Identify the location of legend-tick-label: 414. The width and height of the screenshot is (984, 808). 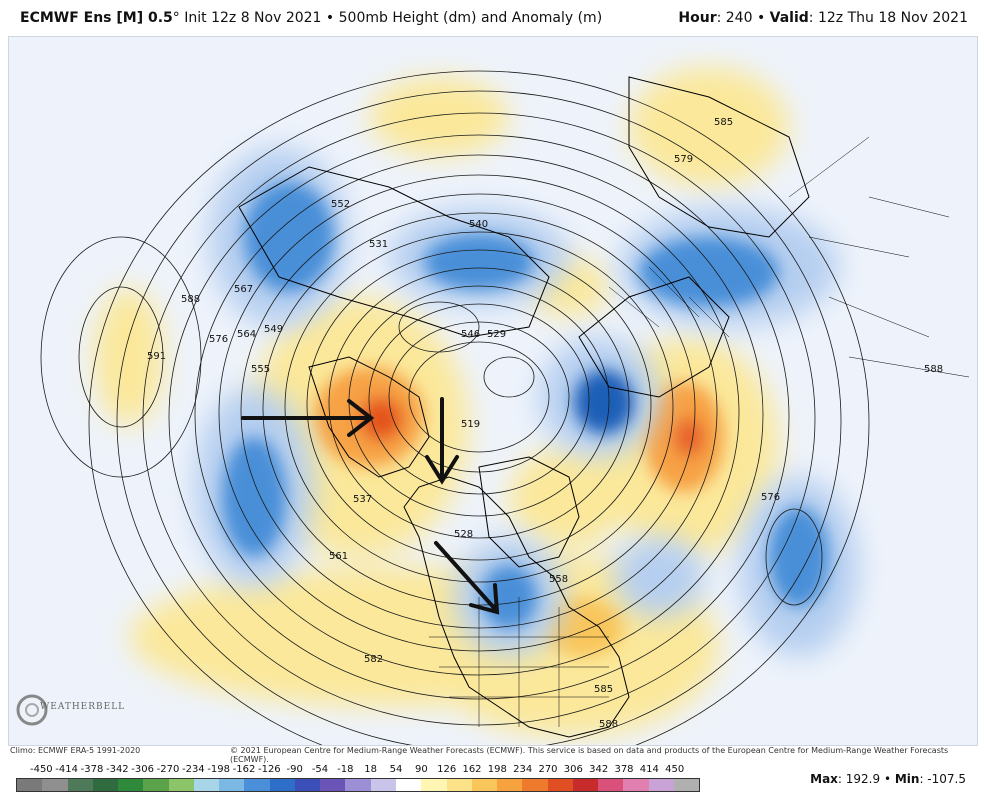
(649, 769).